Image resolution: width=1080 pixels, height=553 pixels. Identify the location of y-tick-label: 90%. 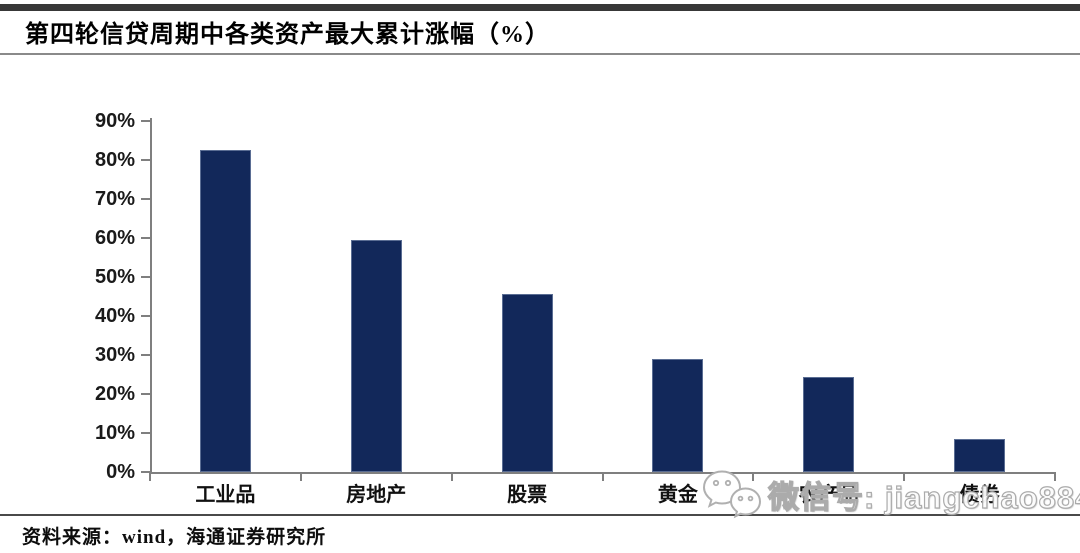
(114, 121).